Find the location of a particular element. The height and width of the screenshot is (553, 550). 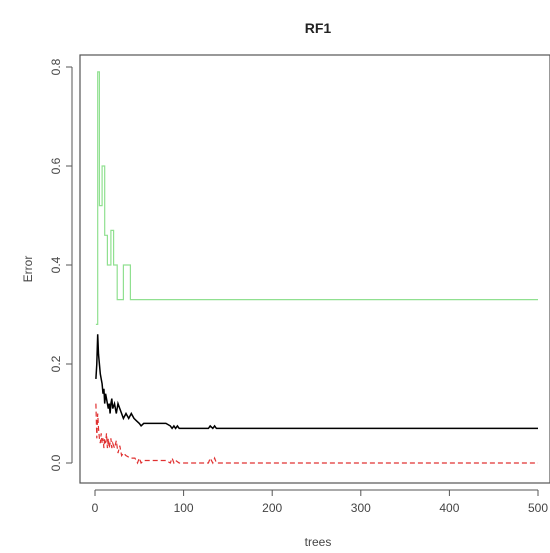

y-axis-title: Error is located at coordinates (28, 269).